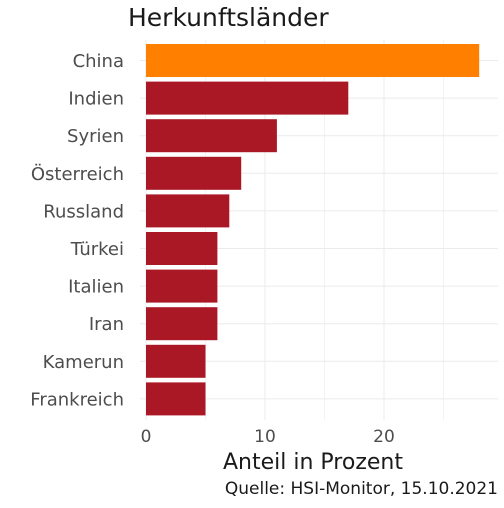 This screenshot has height=508, width=504. What do you see at coordinates (194, 173) in the screenshot?
I see `bar-österreich` at bounding box center [194, 173].